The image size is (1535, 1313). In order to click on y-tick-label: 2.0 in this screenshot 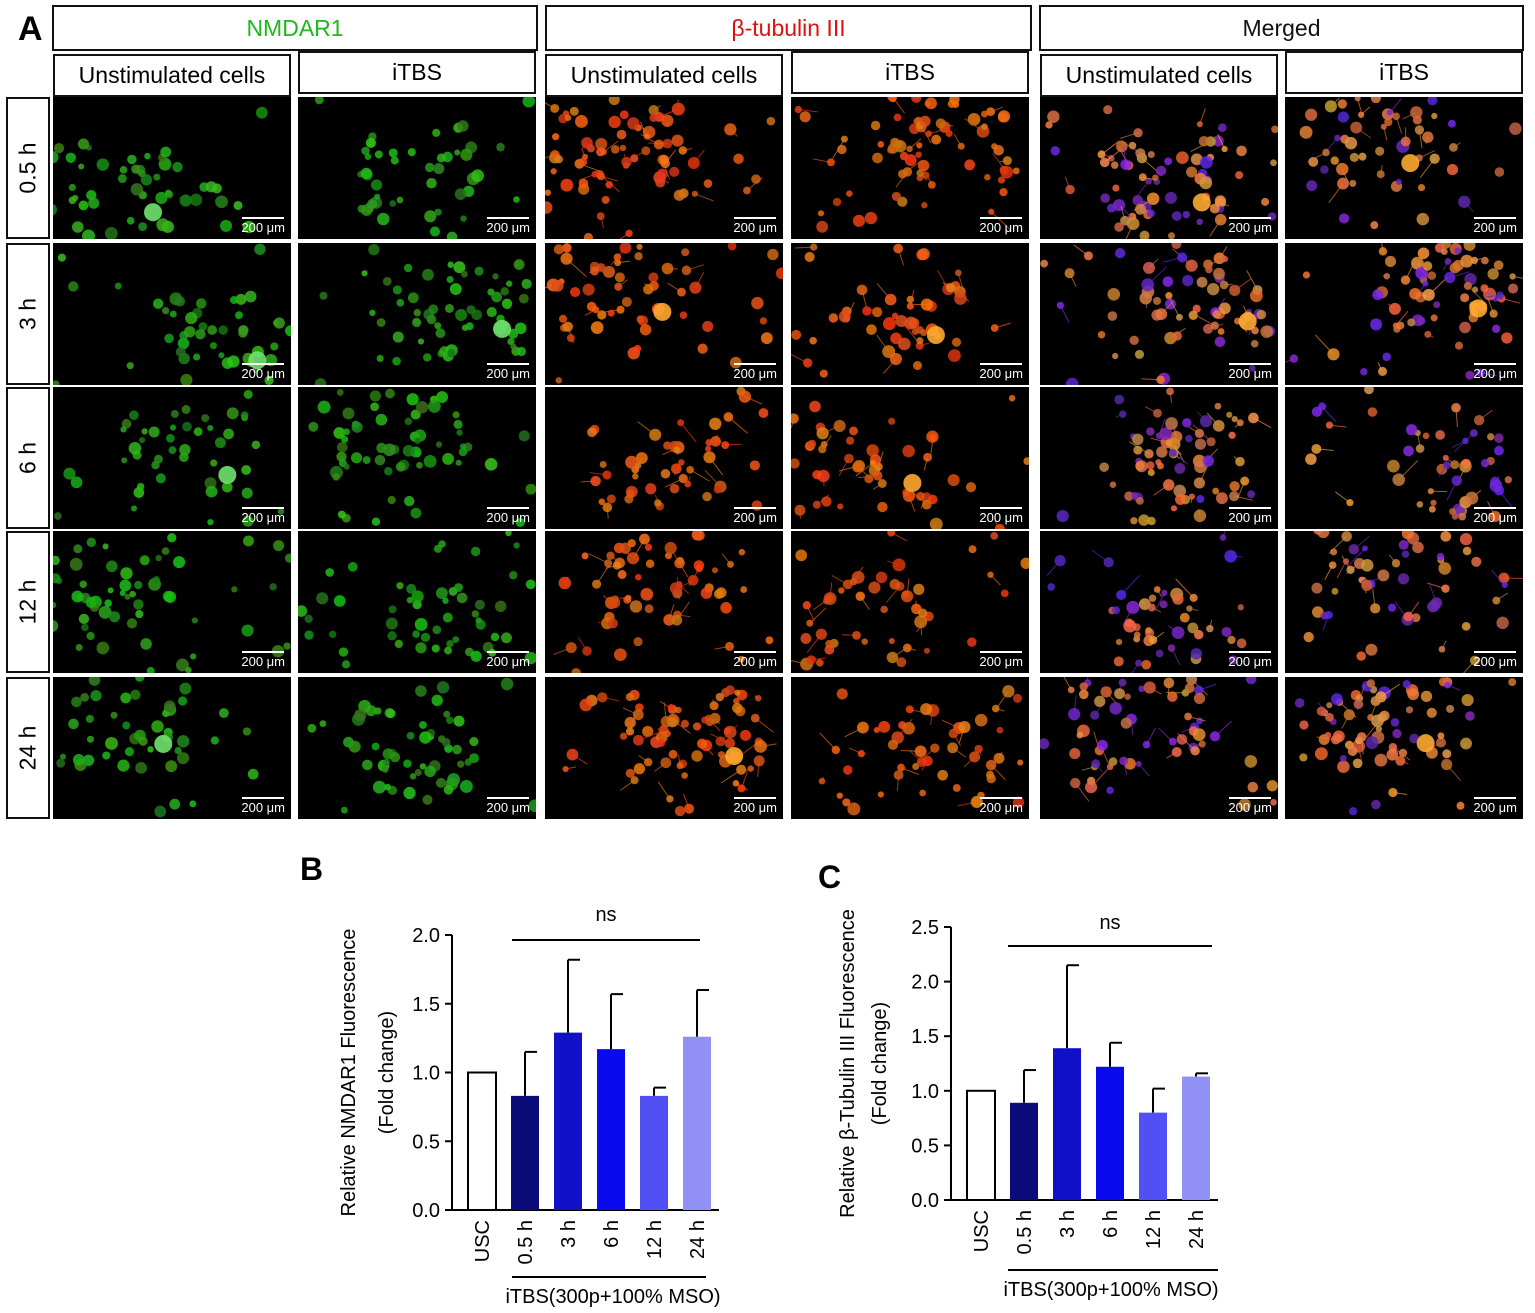, I will do `click(426, 936)`.